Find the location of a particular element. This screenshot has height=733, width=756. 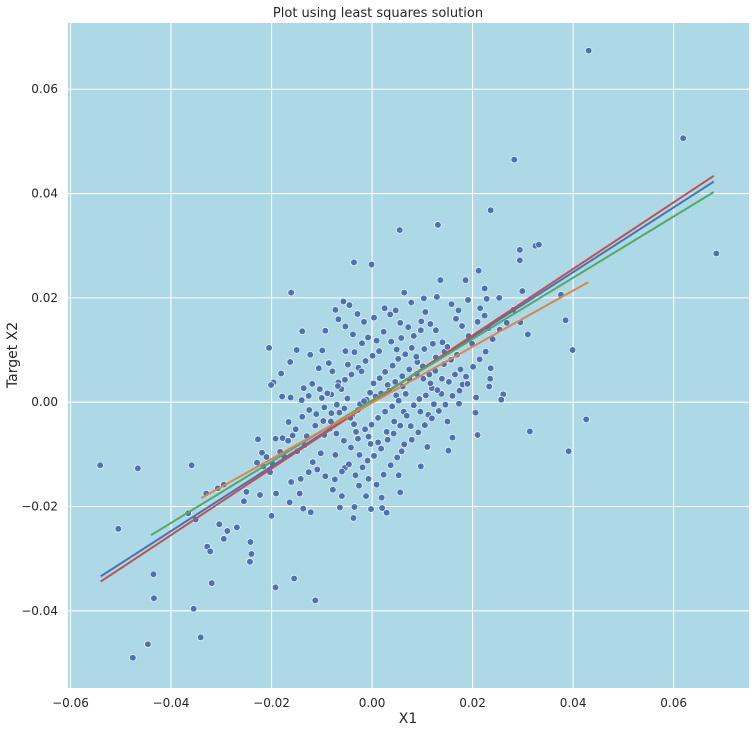

x-tick-label: −0.04 is located at coordinates (171, 703).